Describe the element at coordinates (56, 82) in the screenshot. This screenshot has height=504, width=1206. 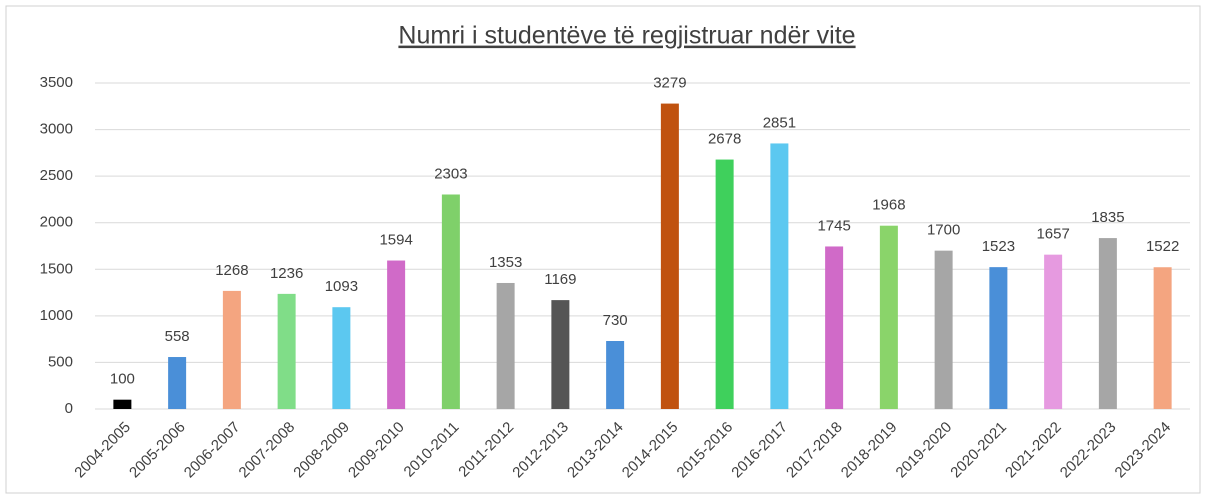
I see `y-tick-label: 3500` at that location.